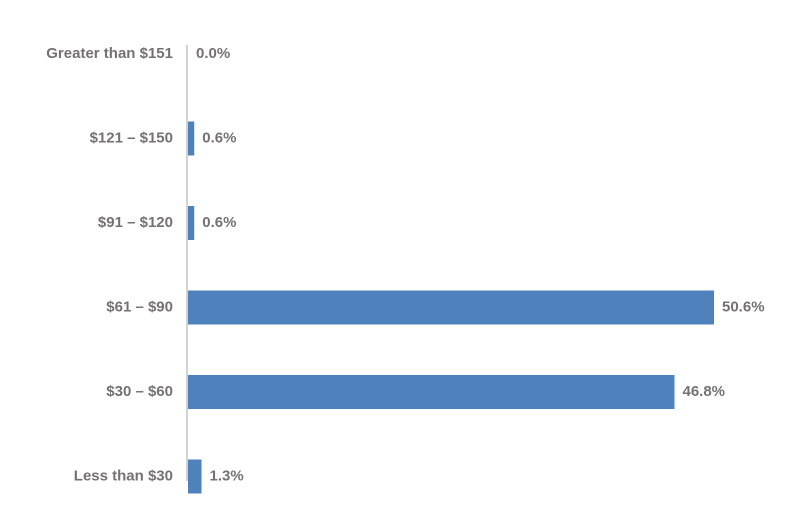  Describe the element at coordinates (227, 475) in the screenshot. I see `value-label-less-than-30: 1.3%` at that location.